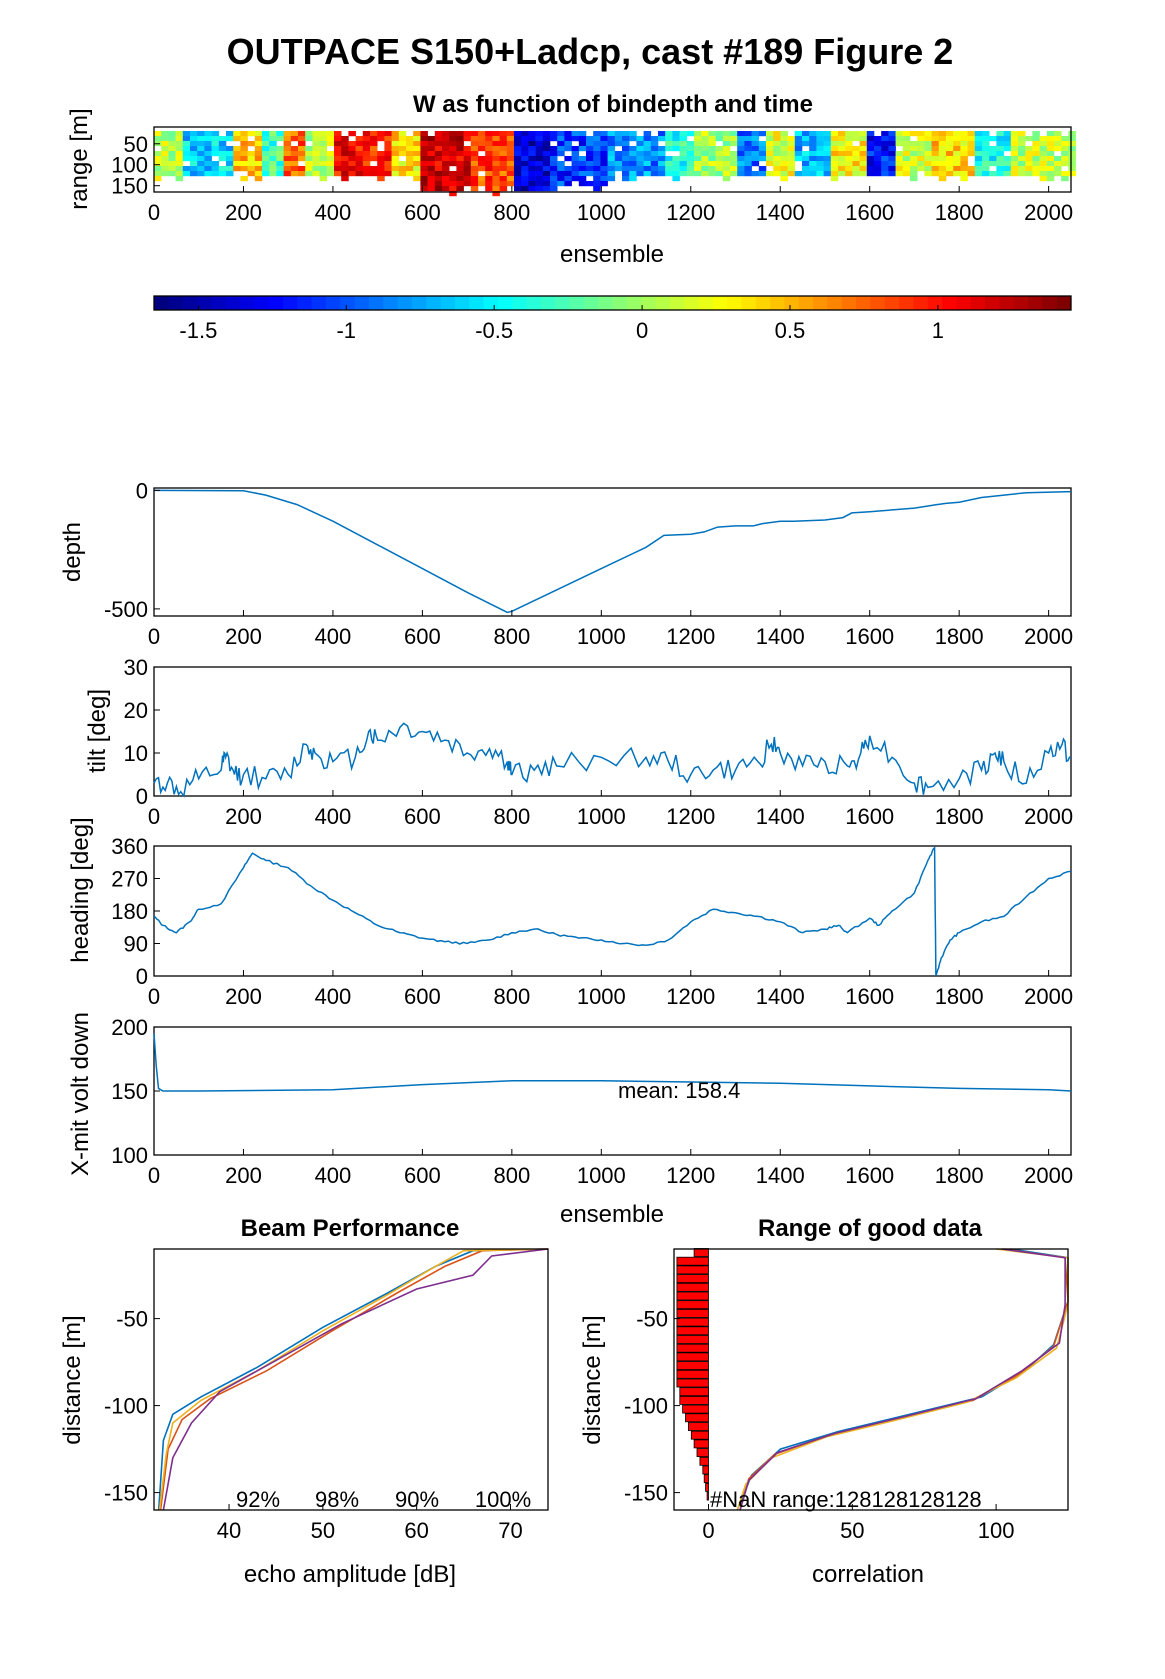 The image size is (1165, 1679). I want to click on xmit-volt-xtick-label: 1000, so click(601, 1175).